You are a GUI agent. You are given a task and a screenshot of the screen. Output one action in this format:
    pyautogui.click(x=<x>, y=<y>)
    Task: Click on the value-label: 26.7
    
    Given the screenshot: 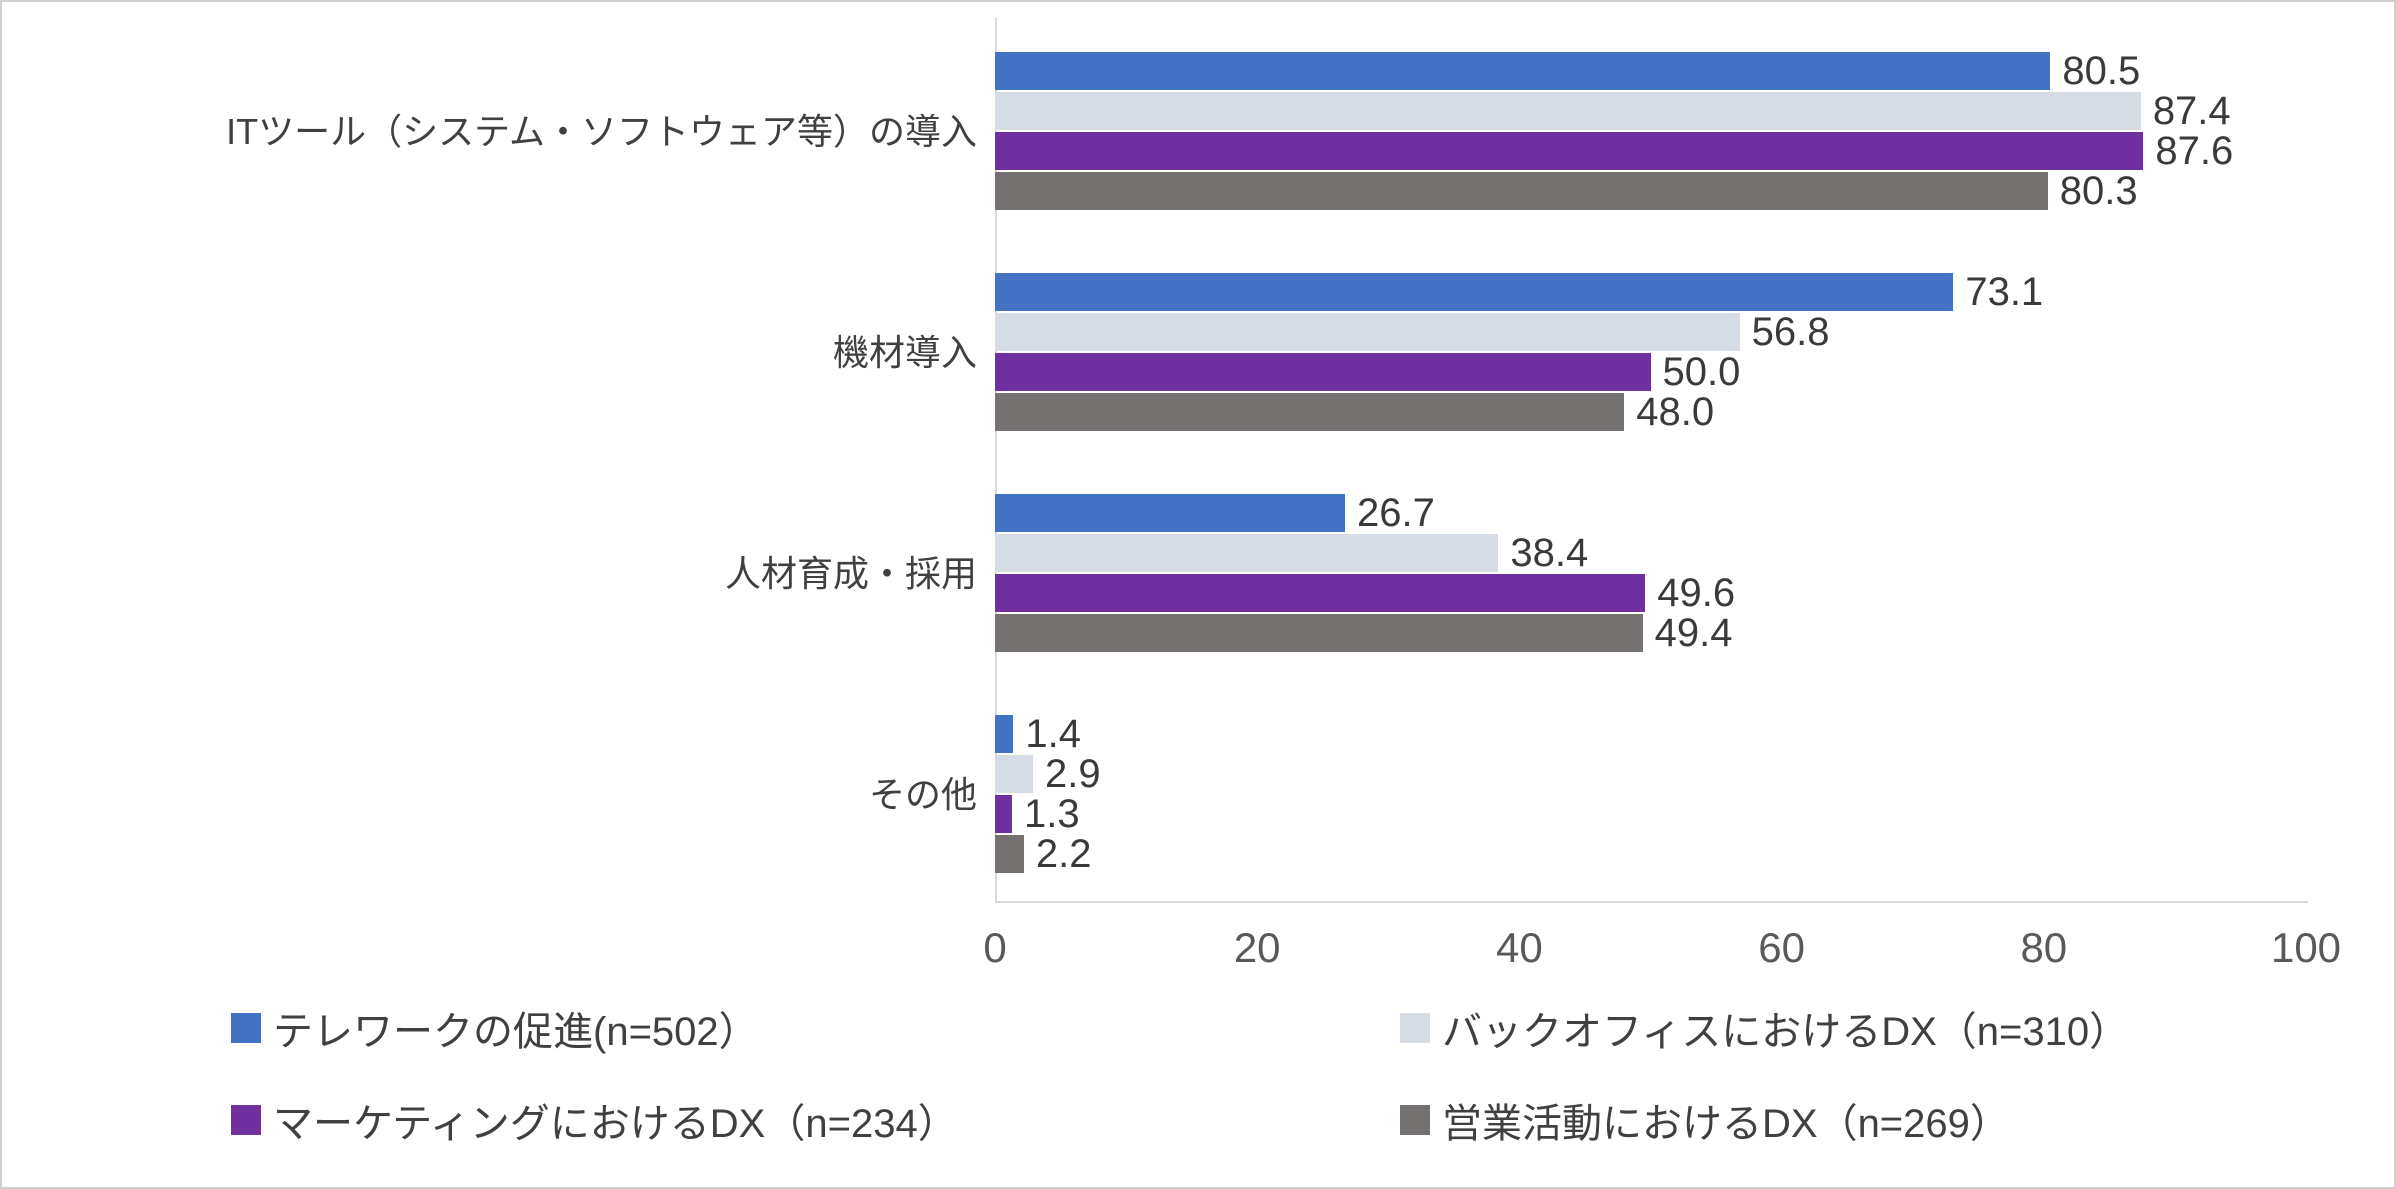 What is the action you would take?
    pyautogui.click(x=1396, y=512)
    